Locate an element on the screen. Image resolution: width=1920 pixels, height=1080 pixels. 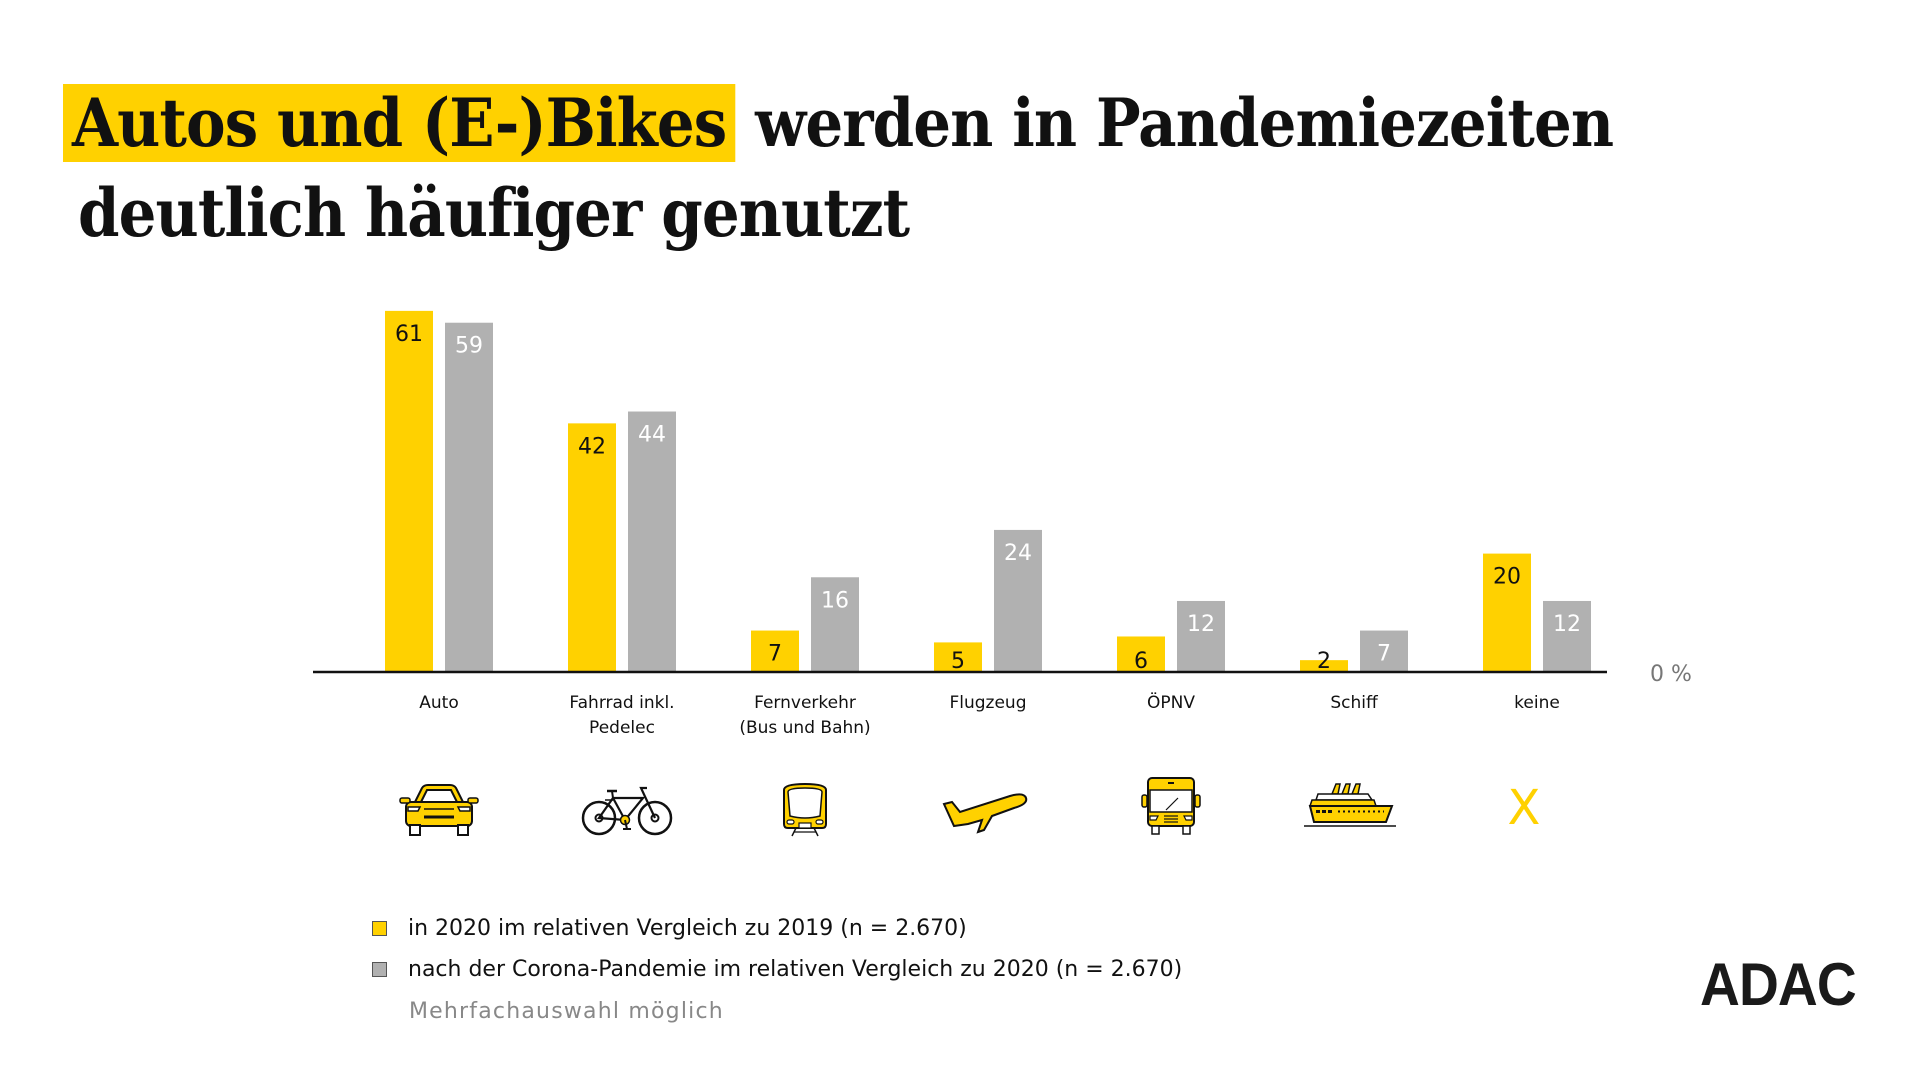
category-label: (Bus und Bahn) is located at coordinates (804, 728).